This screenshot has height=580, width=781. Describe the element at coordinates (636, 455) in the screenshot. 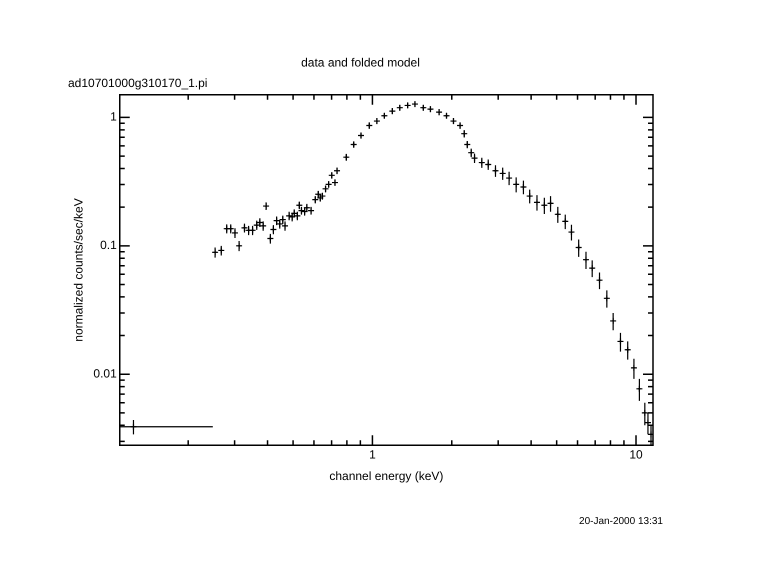

I see `x-tick-label: 10` at that location.